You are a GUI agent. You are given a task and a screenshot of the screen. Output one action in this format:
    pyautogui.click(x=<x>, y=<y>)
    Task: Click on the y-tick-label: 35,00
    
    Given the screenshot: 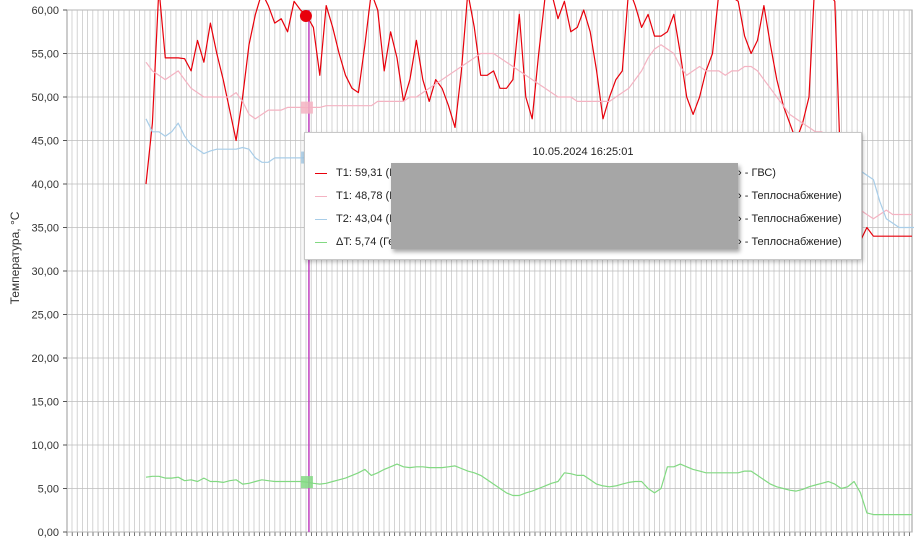 What is the action you would take?
    pyautogui.click(x=45, y=229)
    